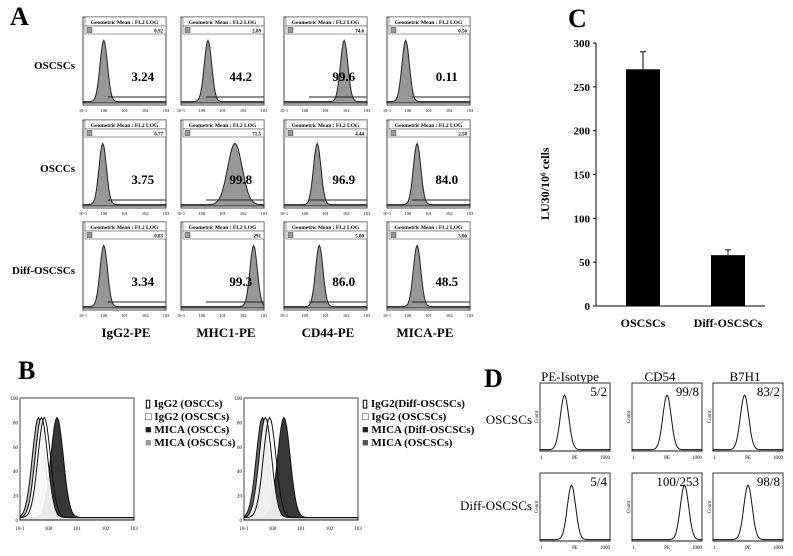 This screenshot has width=793, height=556. What do you see at coordinates (256, 32) in the screenshot?
I see `geometric-mean-value: 2.89` at bounding box center [256, 32].